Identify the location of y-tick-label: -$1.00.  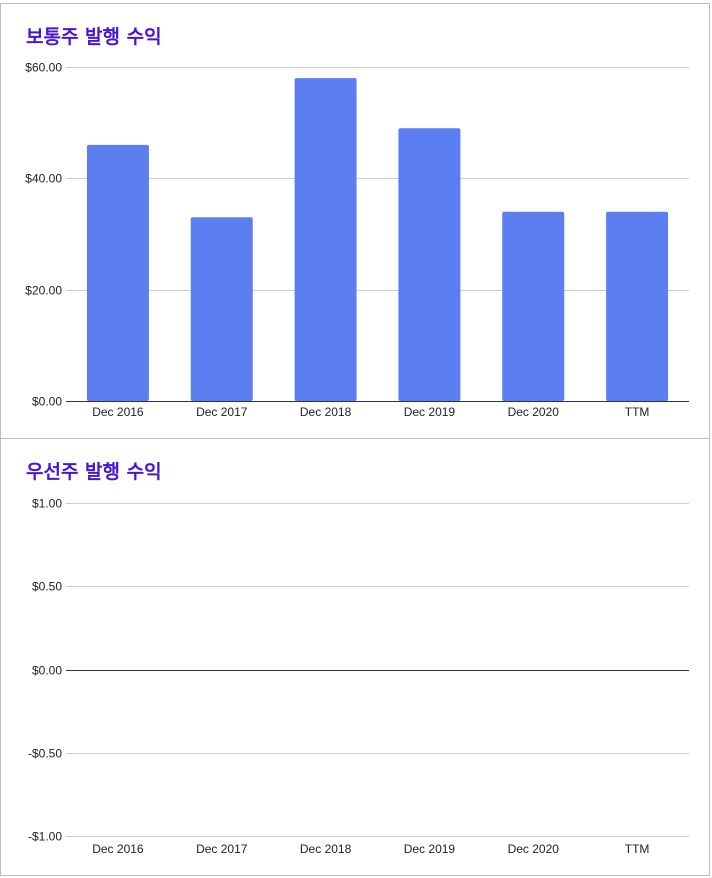
(45, 837).